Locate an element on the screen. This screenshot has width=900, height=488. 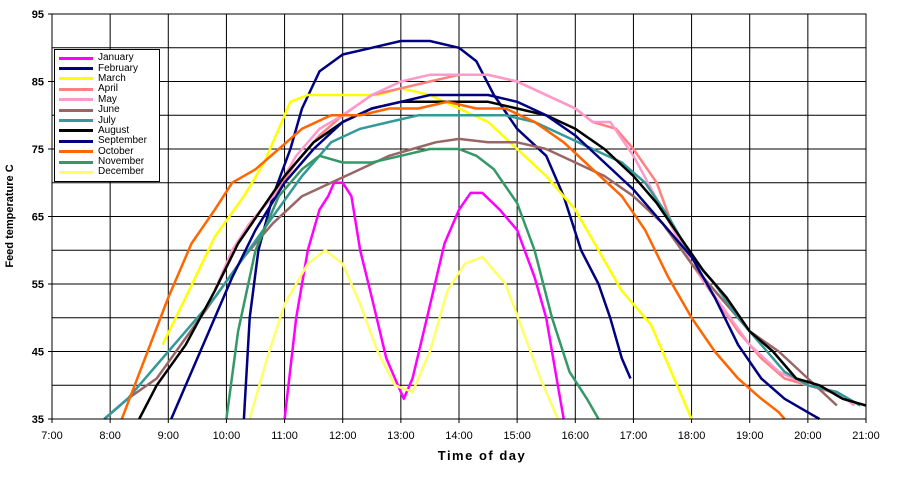
legend-item-april: April is located at coordinates (109, 89).